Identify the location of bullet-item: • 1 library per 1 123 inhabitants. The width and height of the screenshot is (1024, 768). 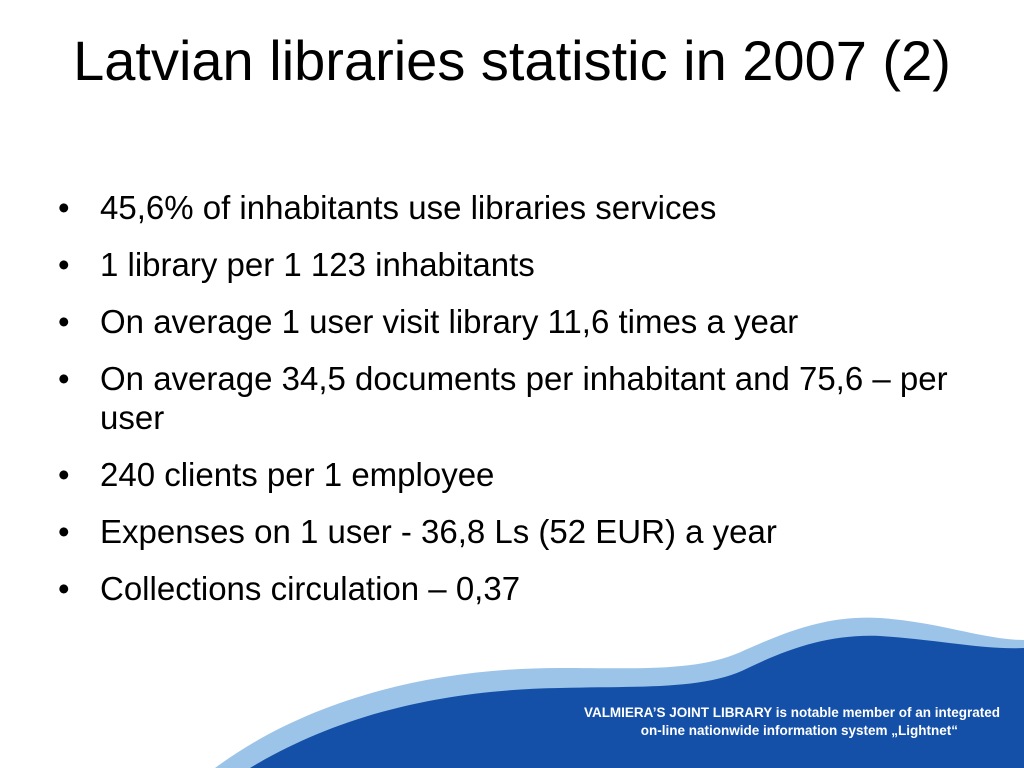
(508, 264).